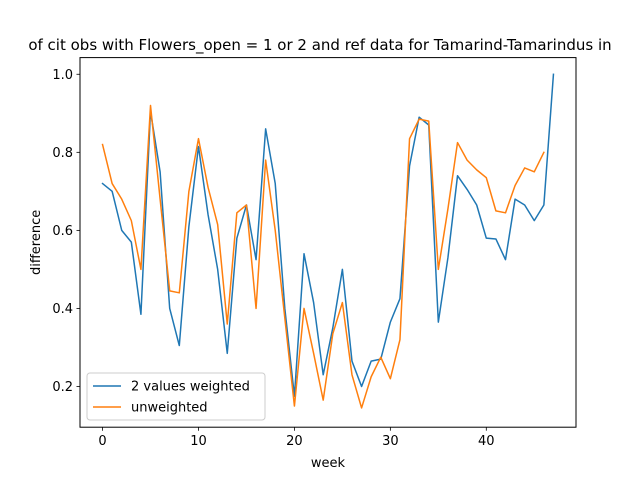  I want to click on x-tick-label: 0, so click(102, 441).